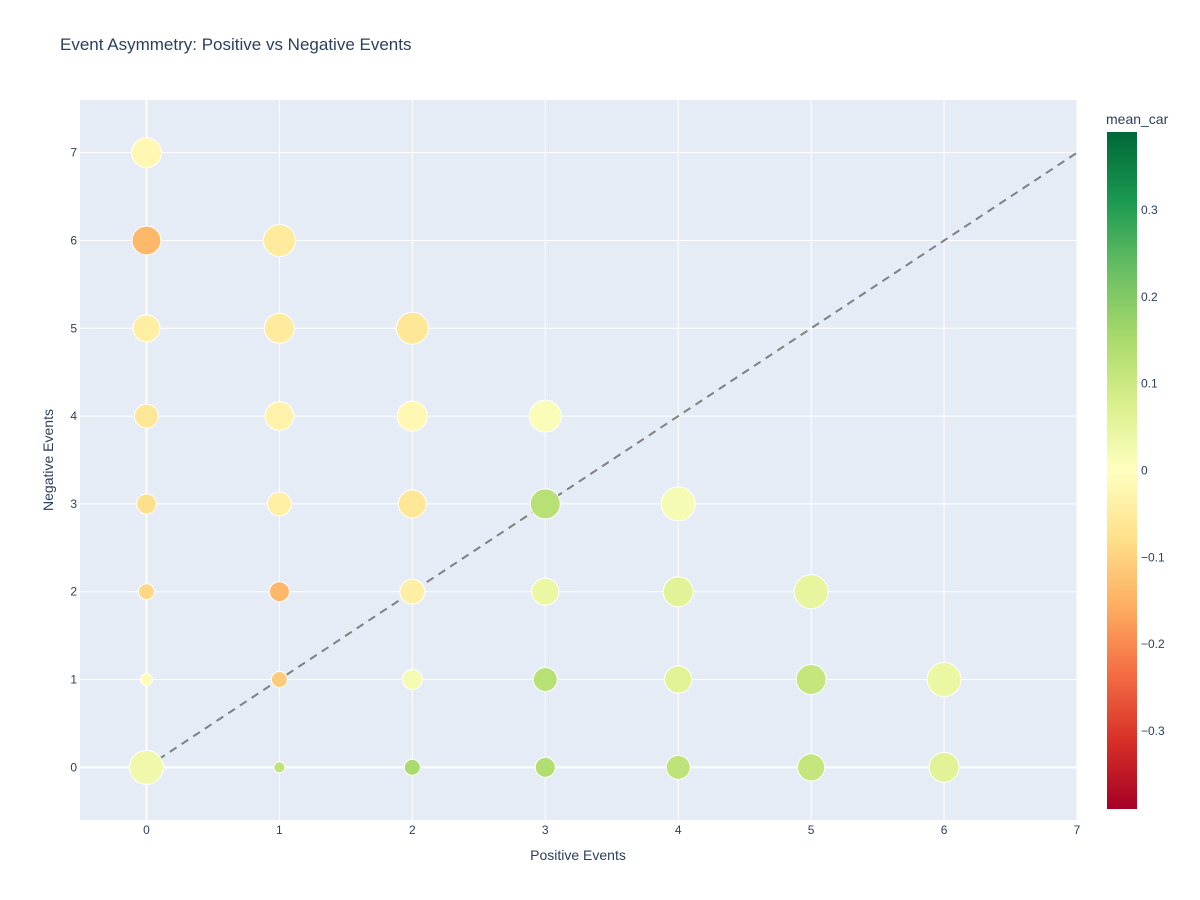 The image size is (1200, 900). Describe the element at coordinates (1153, 644) in the screenshot. I see `colorbar-tick-label: −0.2` at that location.